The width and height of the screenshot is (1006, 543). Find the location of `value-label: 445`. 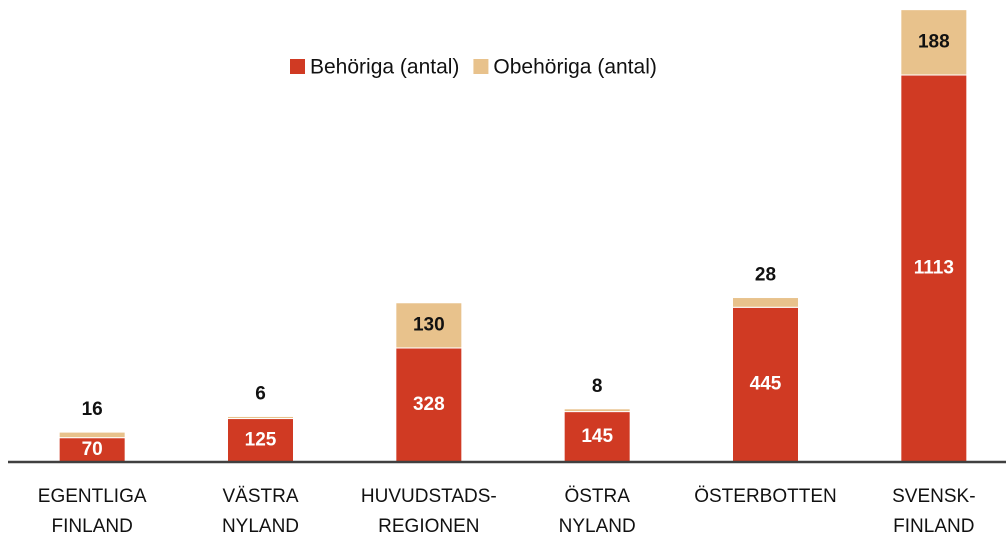

value-label: 445 is located at coordinates (766, 384).